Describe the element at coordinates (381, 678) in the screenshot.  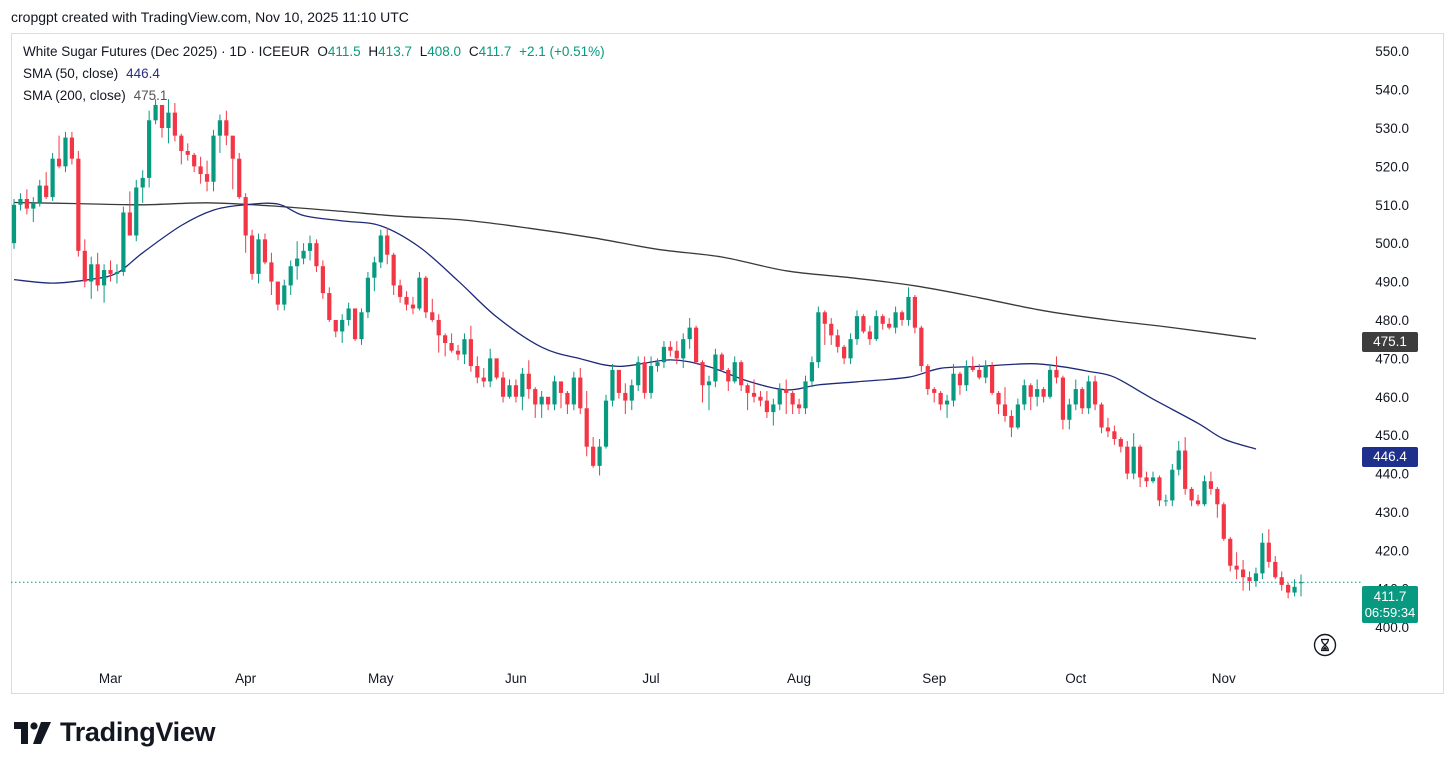
I see `x-month-label: May` at that location.